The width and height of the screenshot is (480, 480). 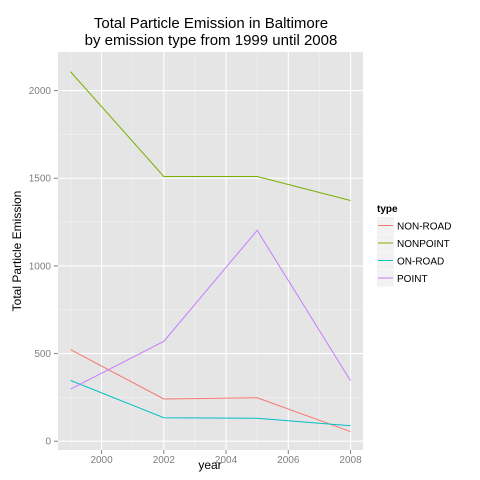 I want to click on legend-title: type, so click(x=387, y=209).